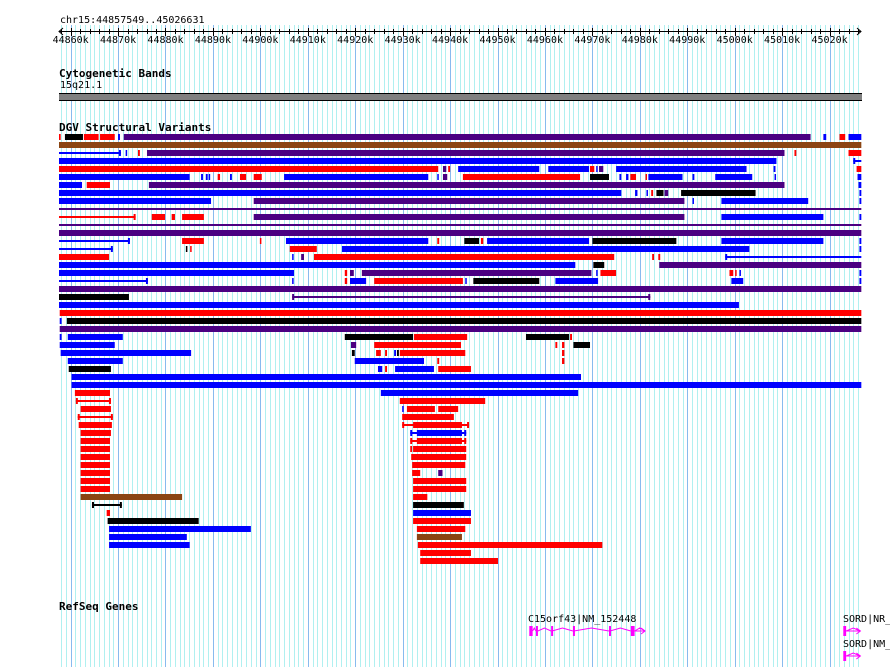 The image size is (890, 667). I want to click on refseq-track-title: RefSeq Genes, so click(99, 606).